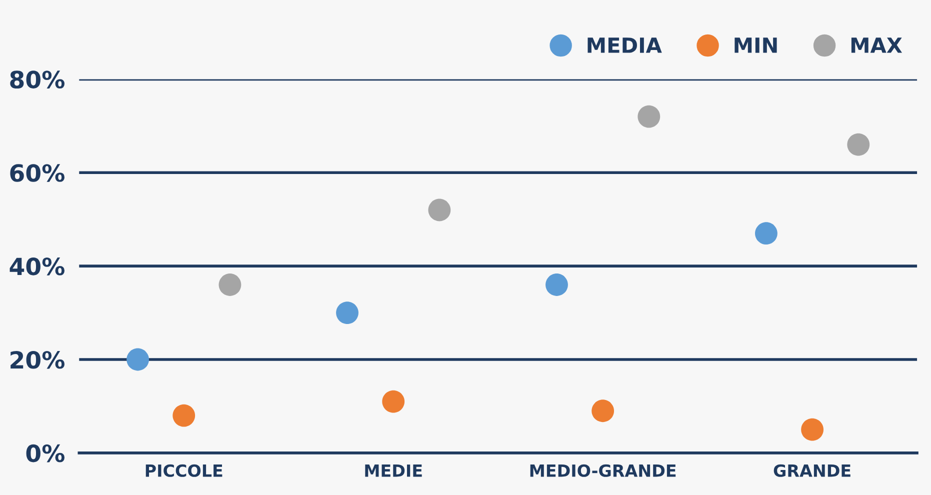 This screenshot has width=931, height=495. Describe the element at coordinates (184, 470) in the screenshot. I see `x-tick-label: PICCOLE` at that location.